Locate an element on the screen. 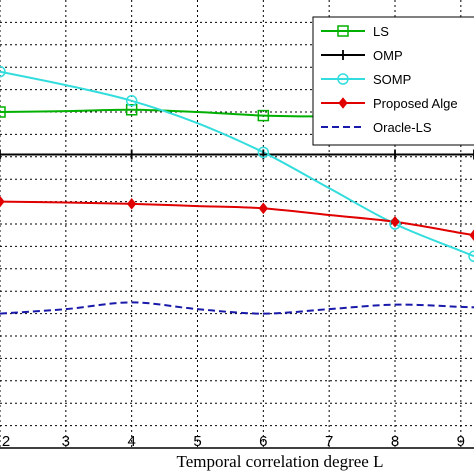 The width and height of the screenshot is (474, 474). legend: LS OMP SOMP Proposed Alge Oracle-LS is located at coordinates (393, 81).